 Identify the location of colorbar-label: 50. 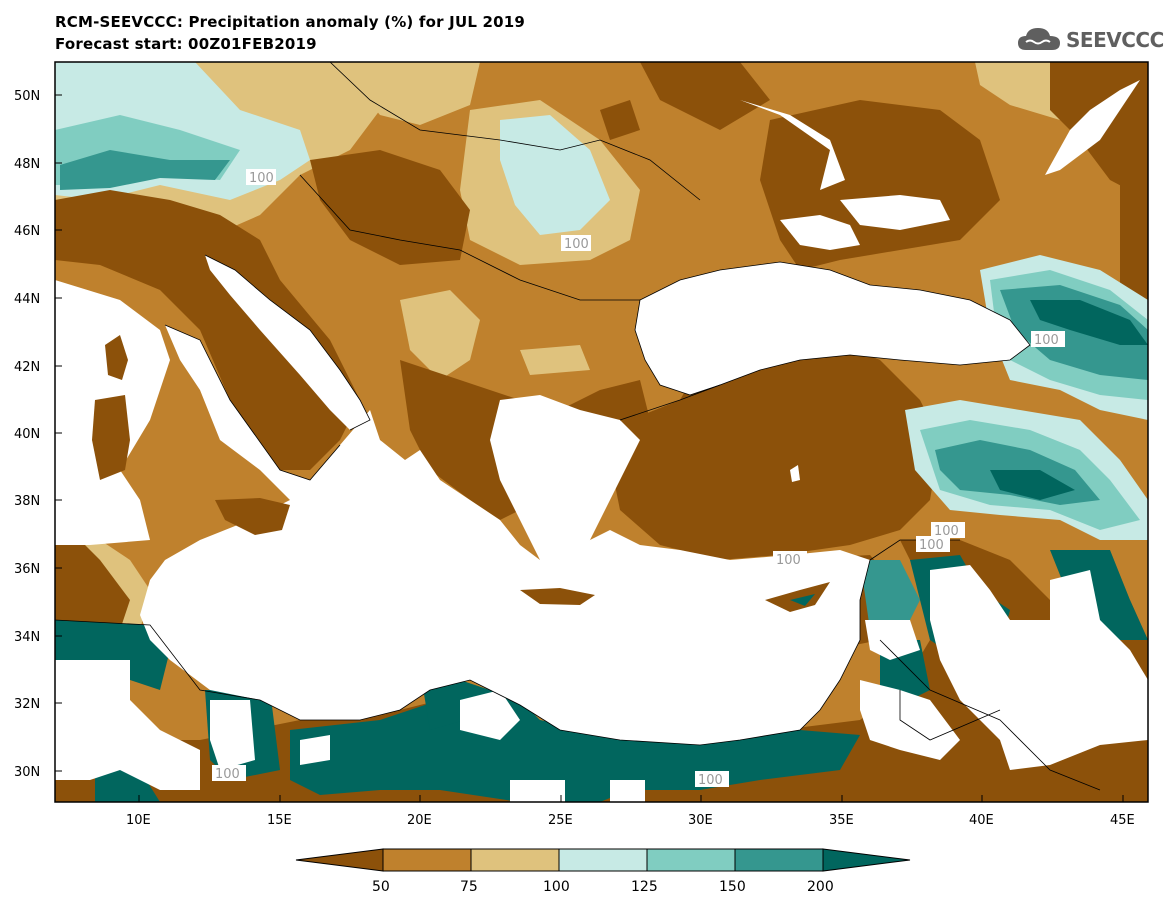
(381, 887).